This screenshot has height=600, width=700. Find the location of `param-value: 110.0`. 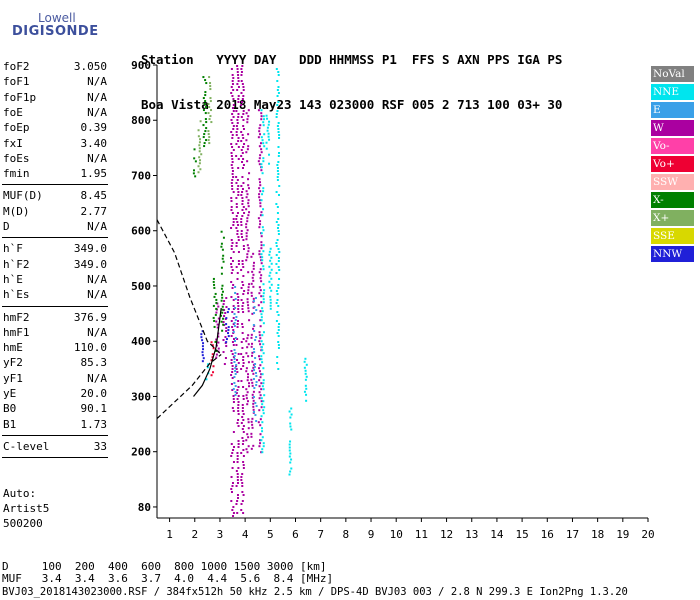

param-value: 110.0 is located at coordinates (90, 348).